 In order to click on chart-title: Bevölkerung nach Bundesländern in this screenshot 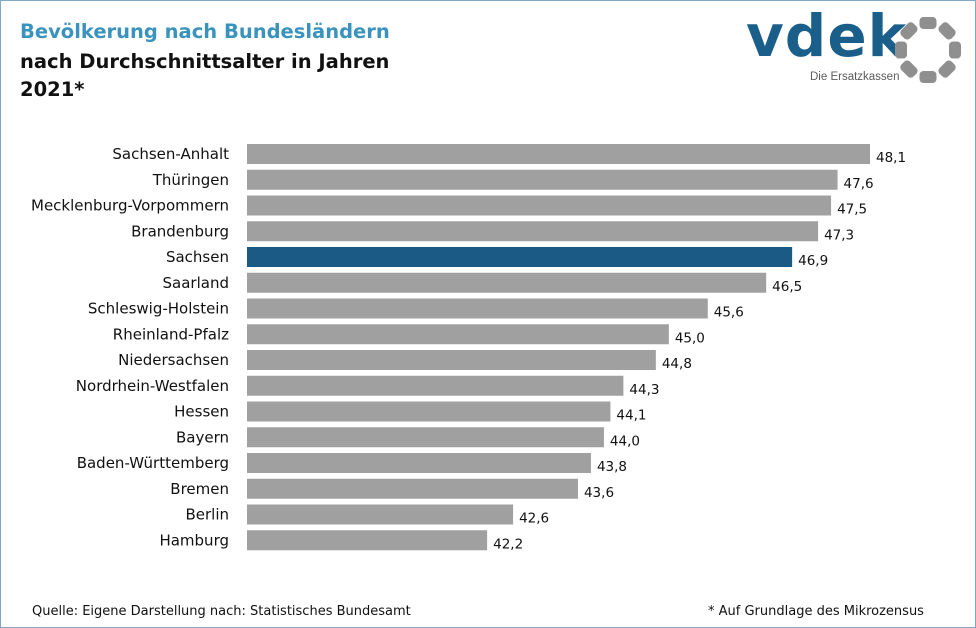, I will do `click(205, 31)`.